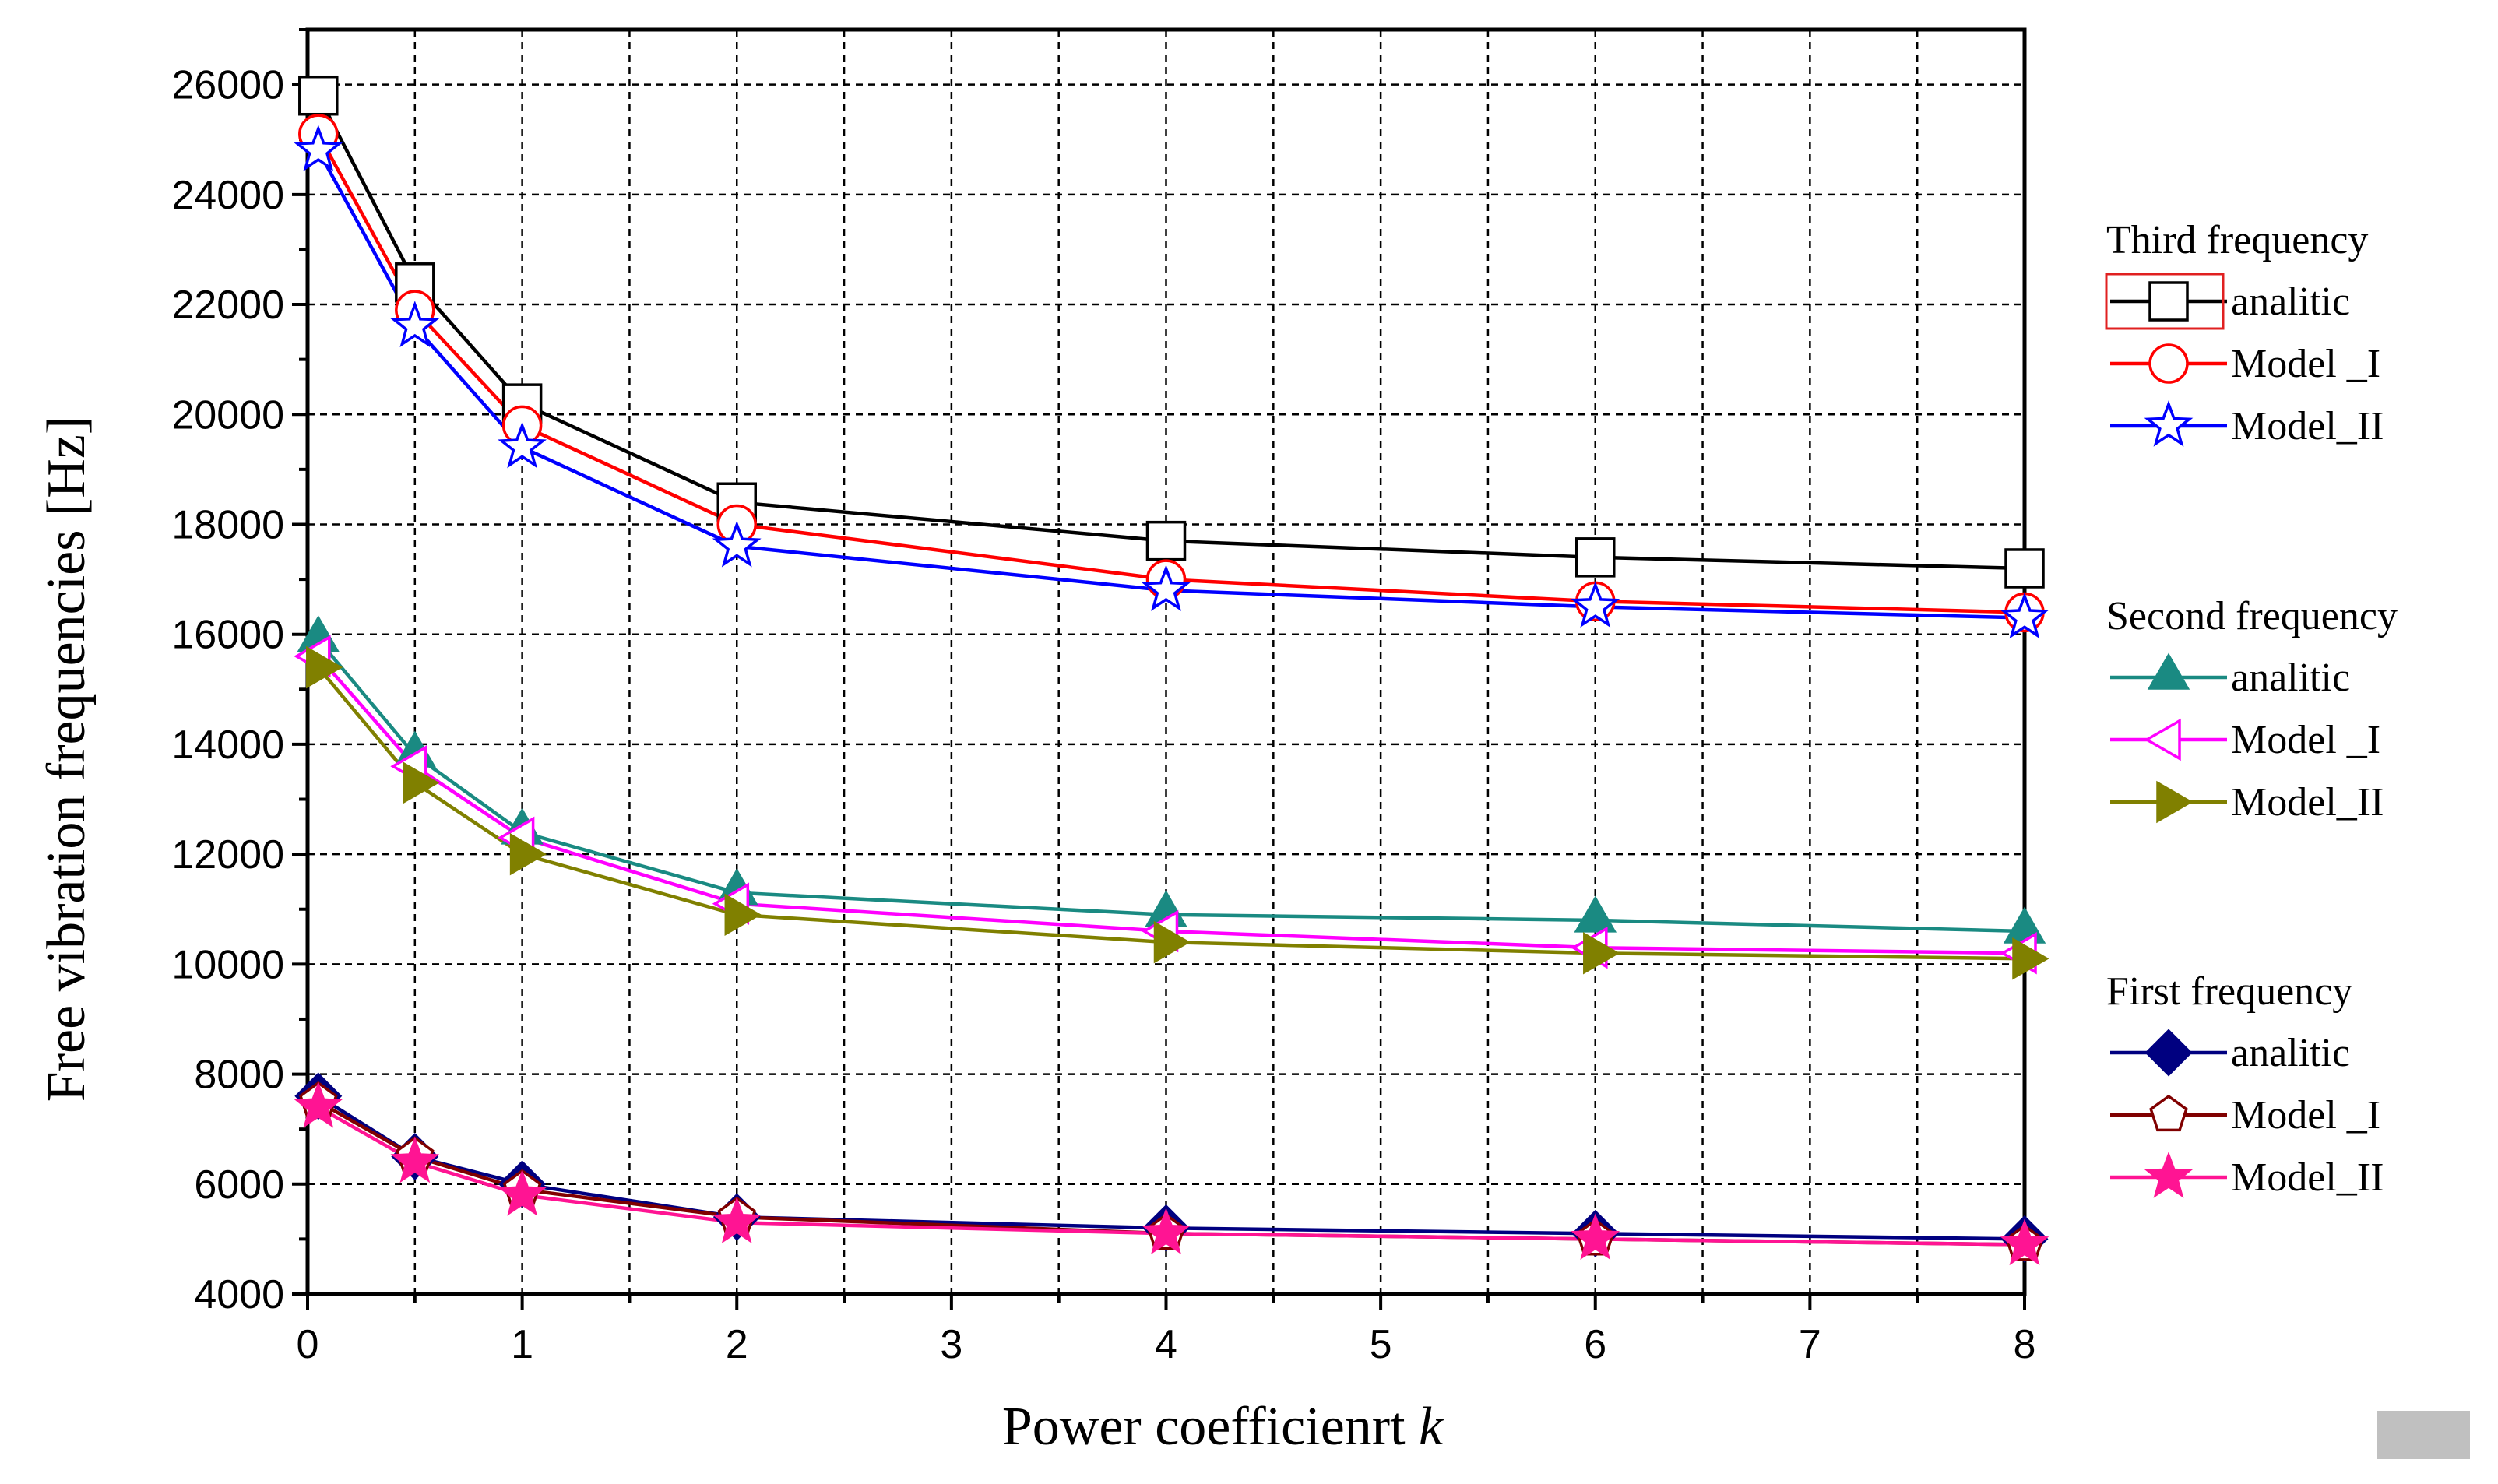 Image resolution: width=2498 pixels, height=1484 pixels. I want to click on x-tick-label: 7, so click(1810, 1344).